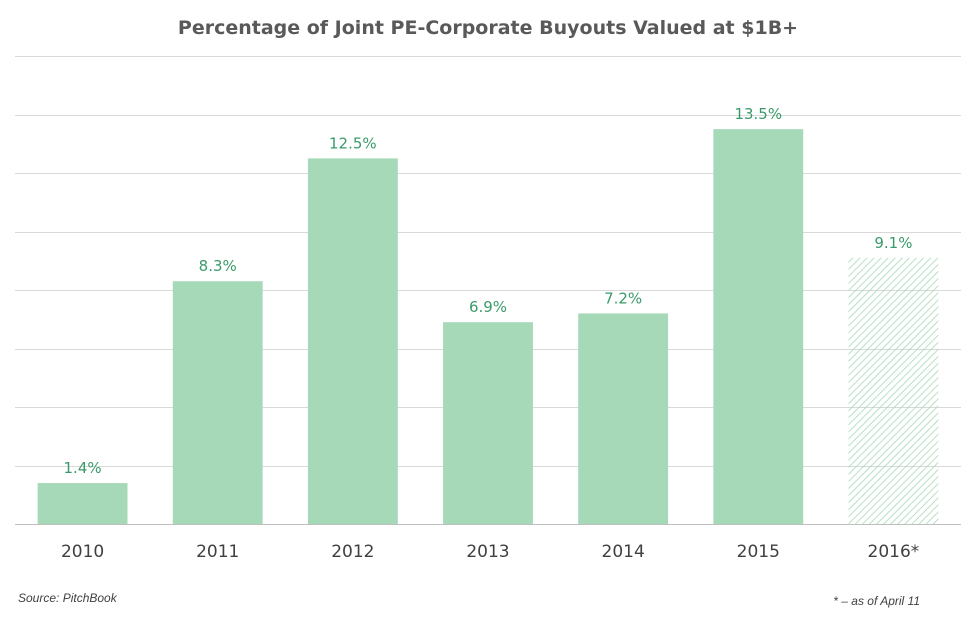  What do you see at coordinates (352, 552) in the screenshot?
I see `category-label: 2012` at bounding box center [352, 552].